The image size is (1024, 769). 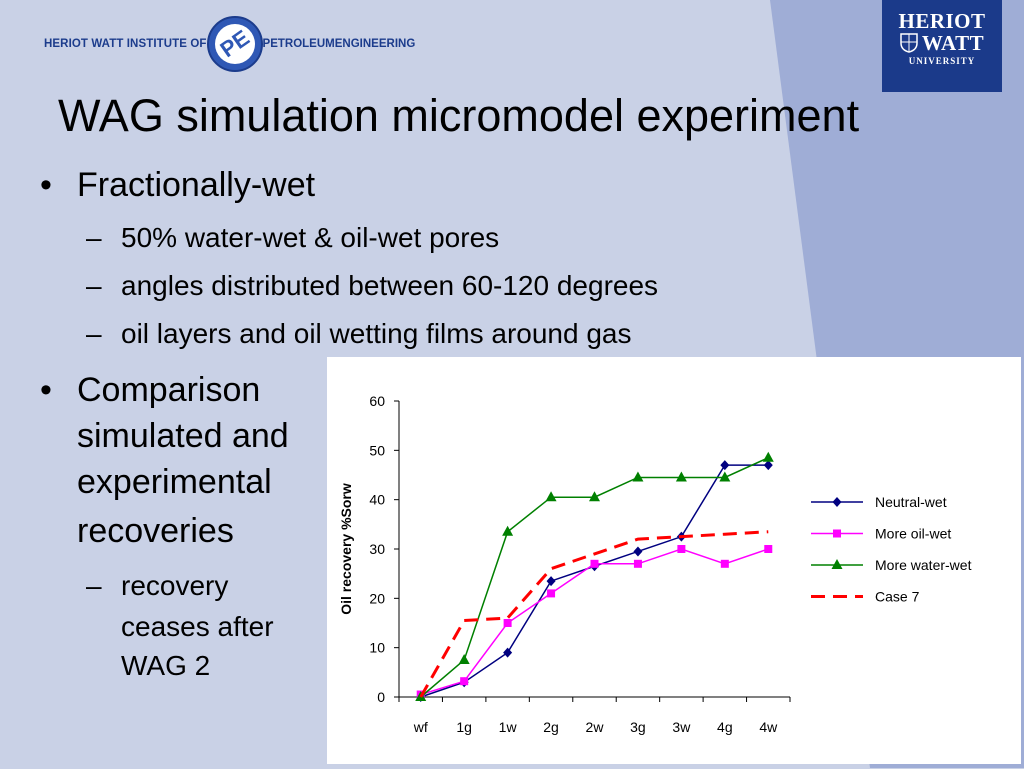 What do you see at coordinates (464, 727) in the screenshot?
I see `x-tick-label: 1g` at bounding box center [464, 727].